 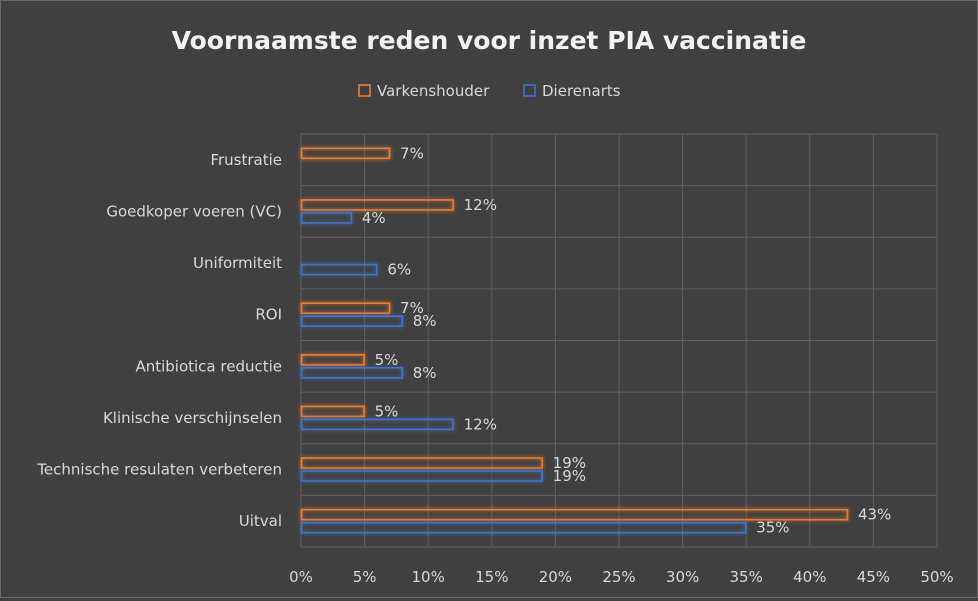 I want to click on x-tick-label: 25%, so click(x=618, y=577).